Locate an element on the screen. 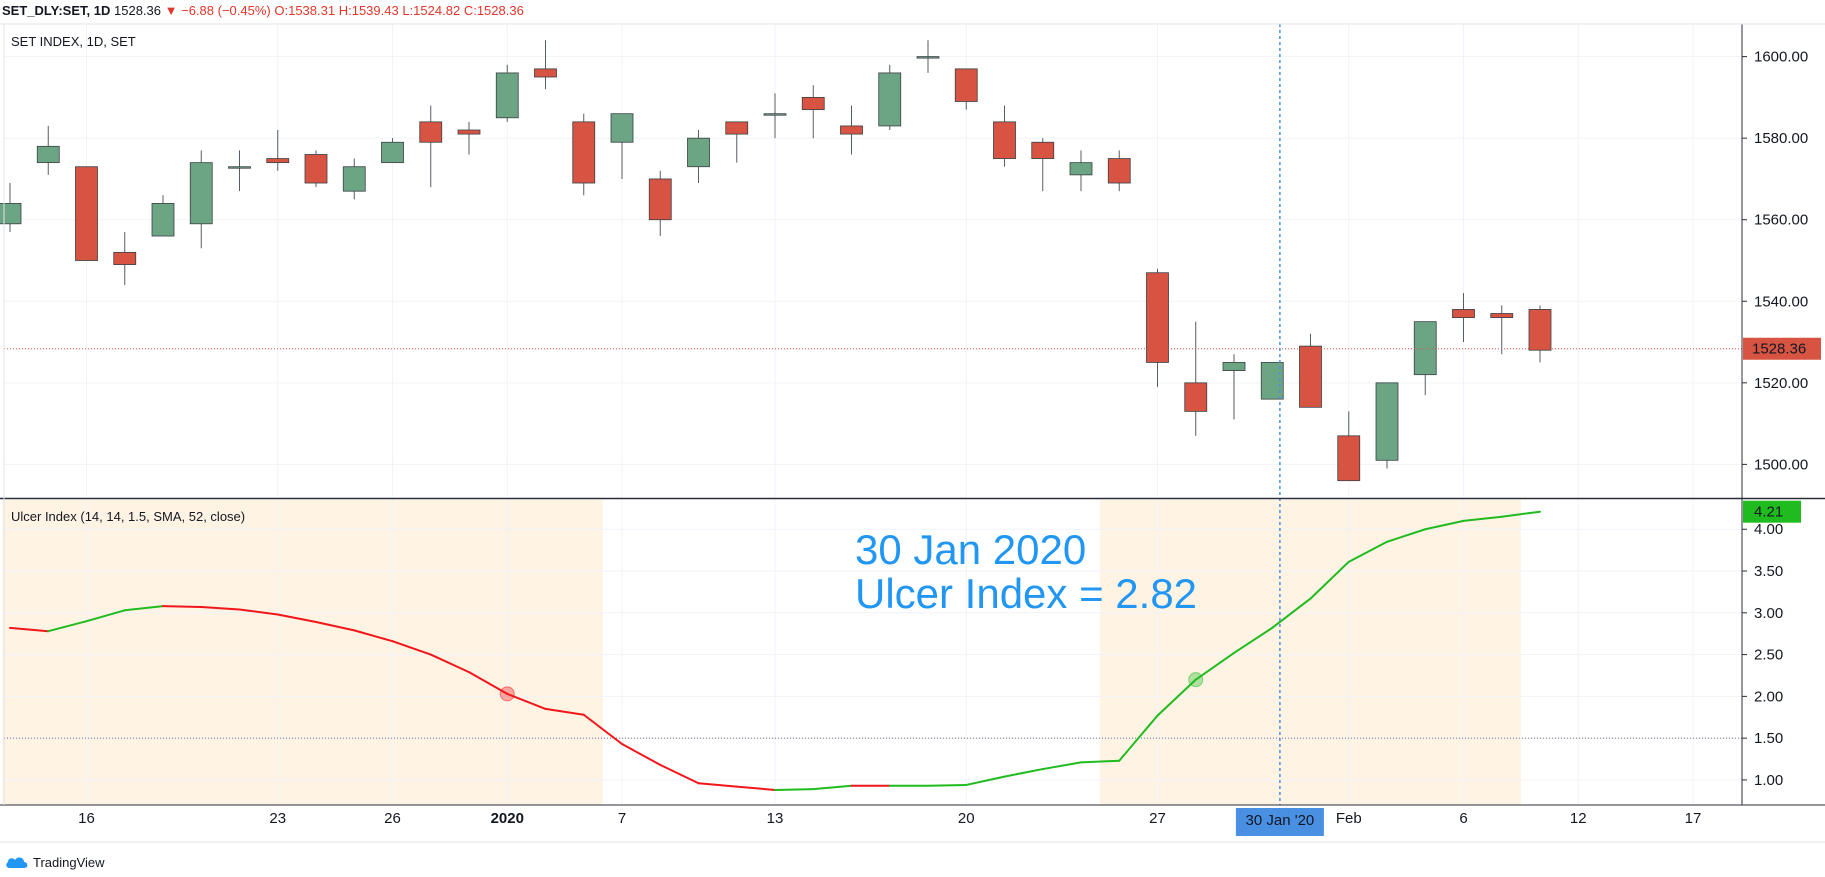  ind-tick-label: 2.50 is located at coordinates (1768, 655).